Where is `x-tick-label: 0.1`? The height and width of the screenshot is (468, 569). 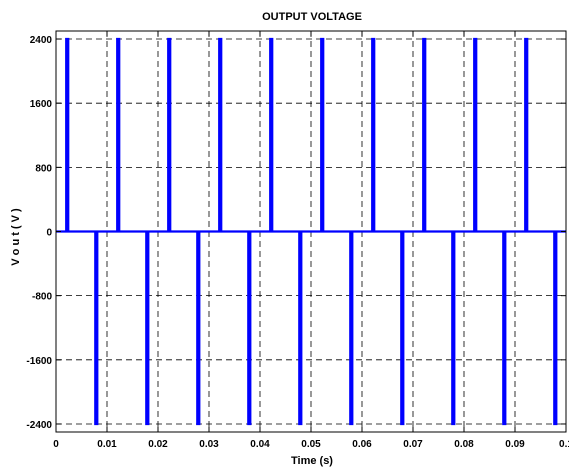 x-tick-label: 0.1 is located at coordinates (564, 444).